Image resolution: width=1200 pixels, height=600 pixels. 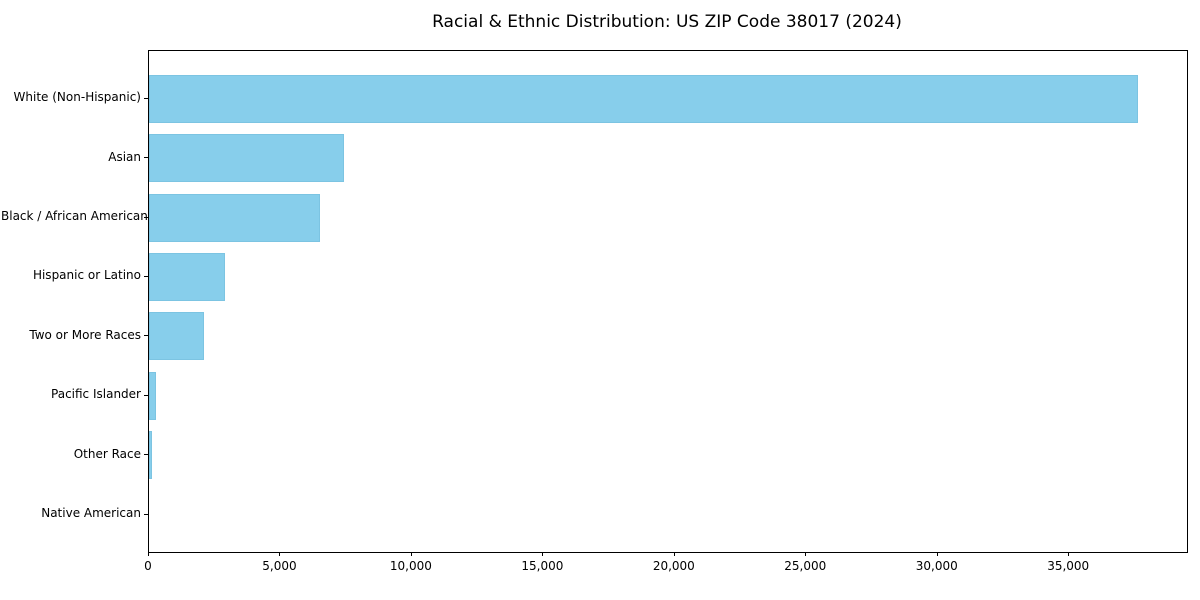 What do you see at coordinates (936, 566) in the screenshot?
I see `x-tick-label: 30,000` at bounding box center [936, 566].